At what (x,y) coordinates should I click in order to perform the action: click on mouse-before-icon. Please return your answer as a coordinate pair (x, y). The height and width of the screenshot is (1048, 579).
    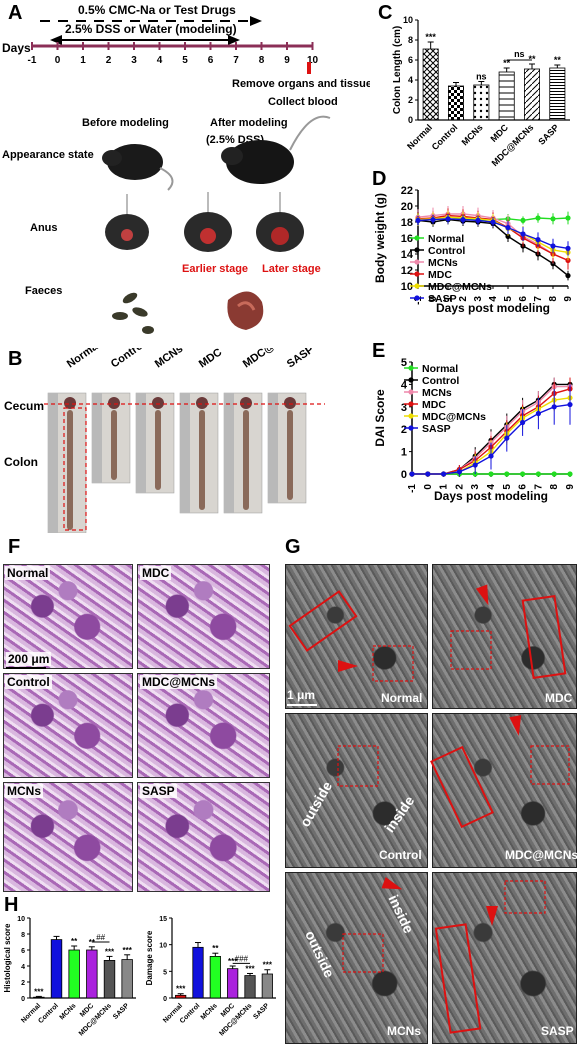
    Looking at the image, I should click on (138, 167).